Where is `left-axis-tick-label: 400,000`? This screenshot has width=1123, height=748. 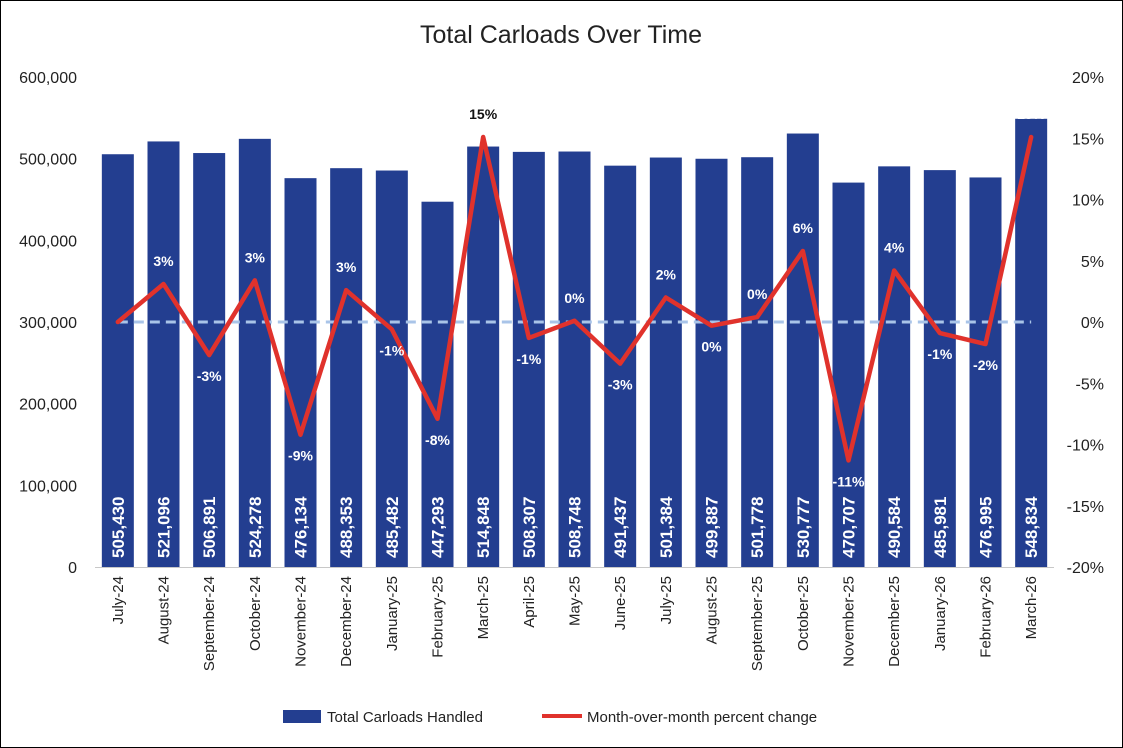 left-axis-tick-label: 400,000 is located at coordinates (48, 241).